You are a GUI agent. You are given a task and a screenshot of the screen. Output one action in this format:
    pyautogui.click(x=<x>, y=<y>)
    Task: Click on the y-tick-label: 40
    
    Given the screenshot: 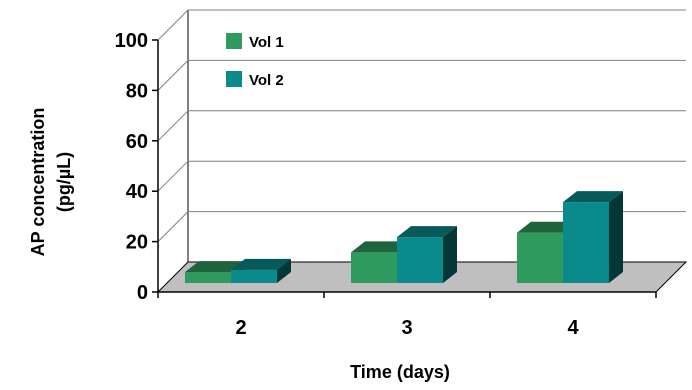 What is the action you would take?
    pyautogui.click(x=137, y=192)
    